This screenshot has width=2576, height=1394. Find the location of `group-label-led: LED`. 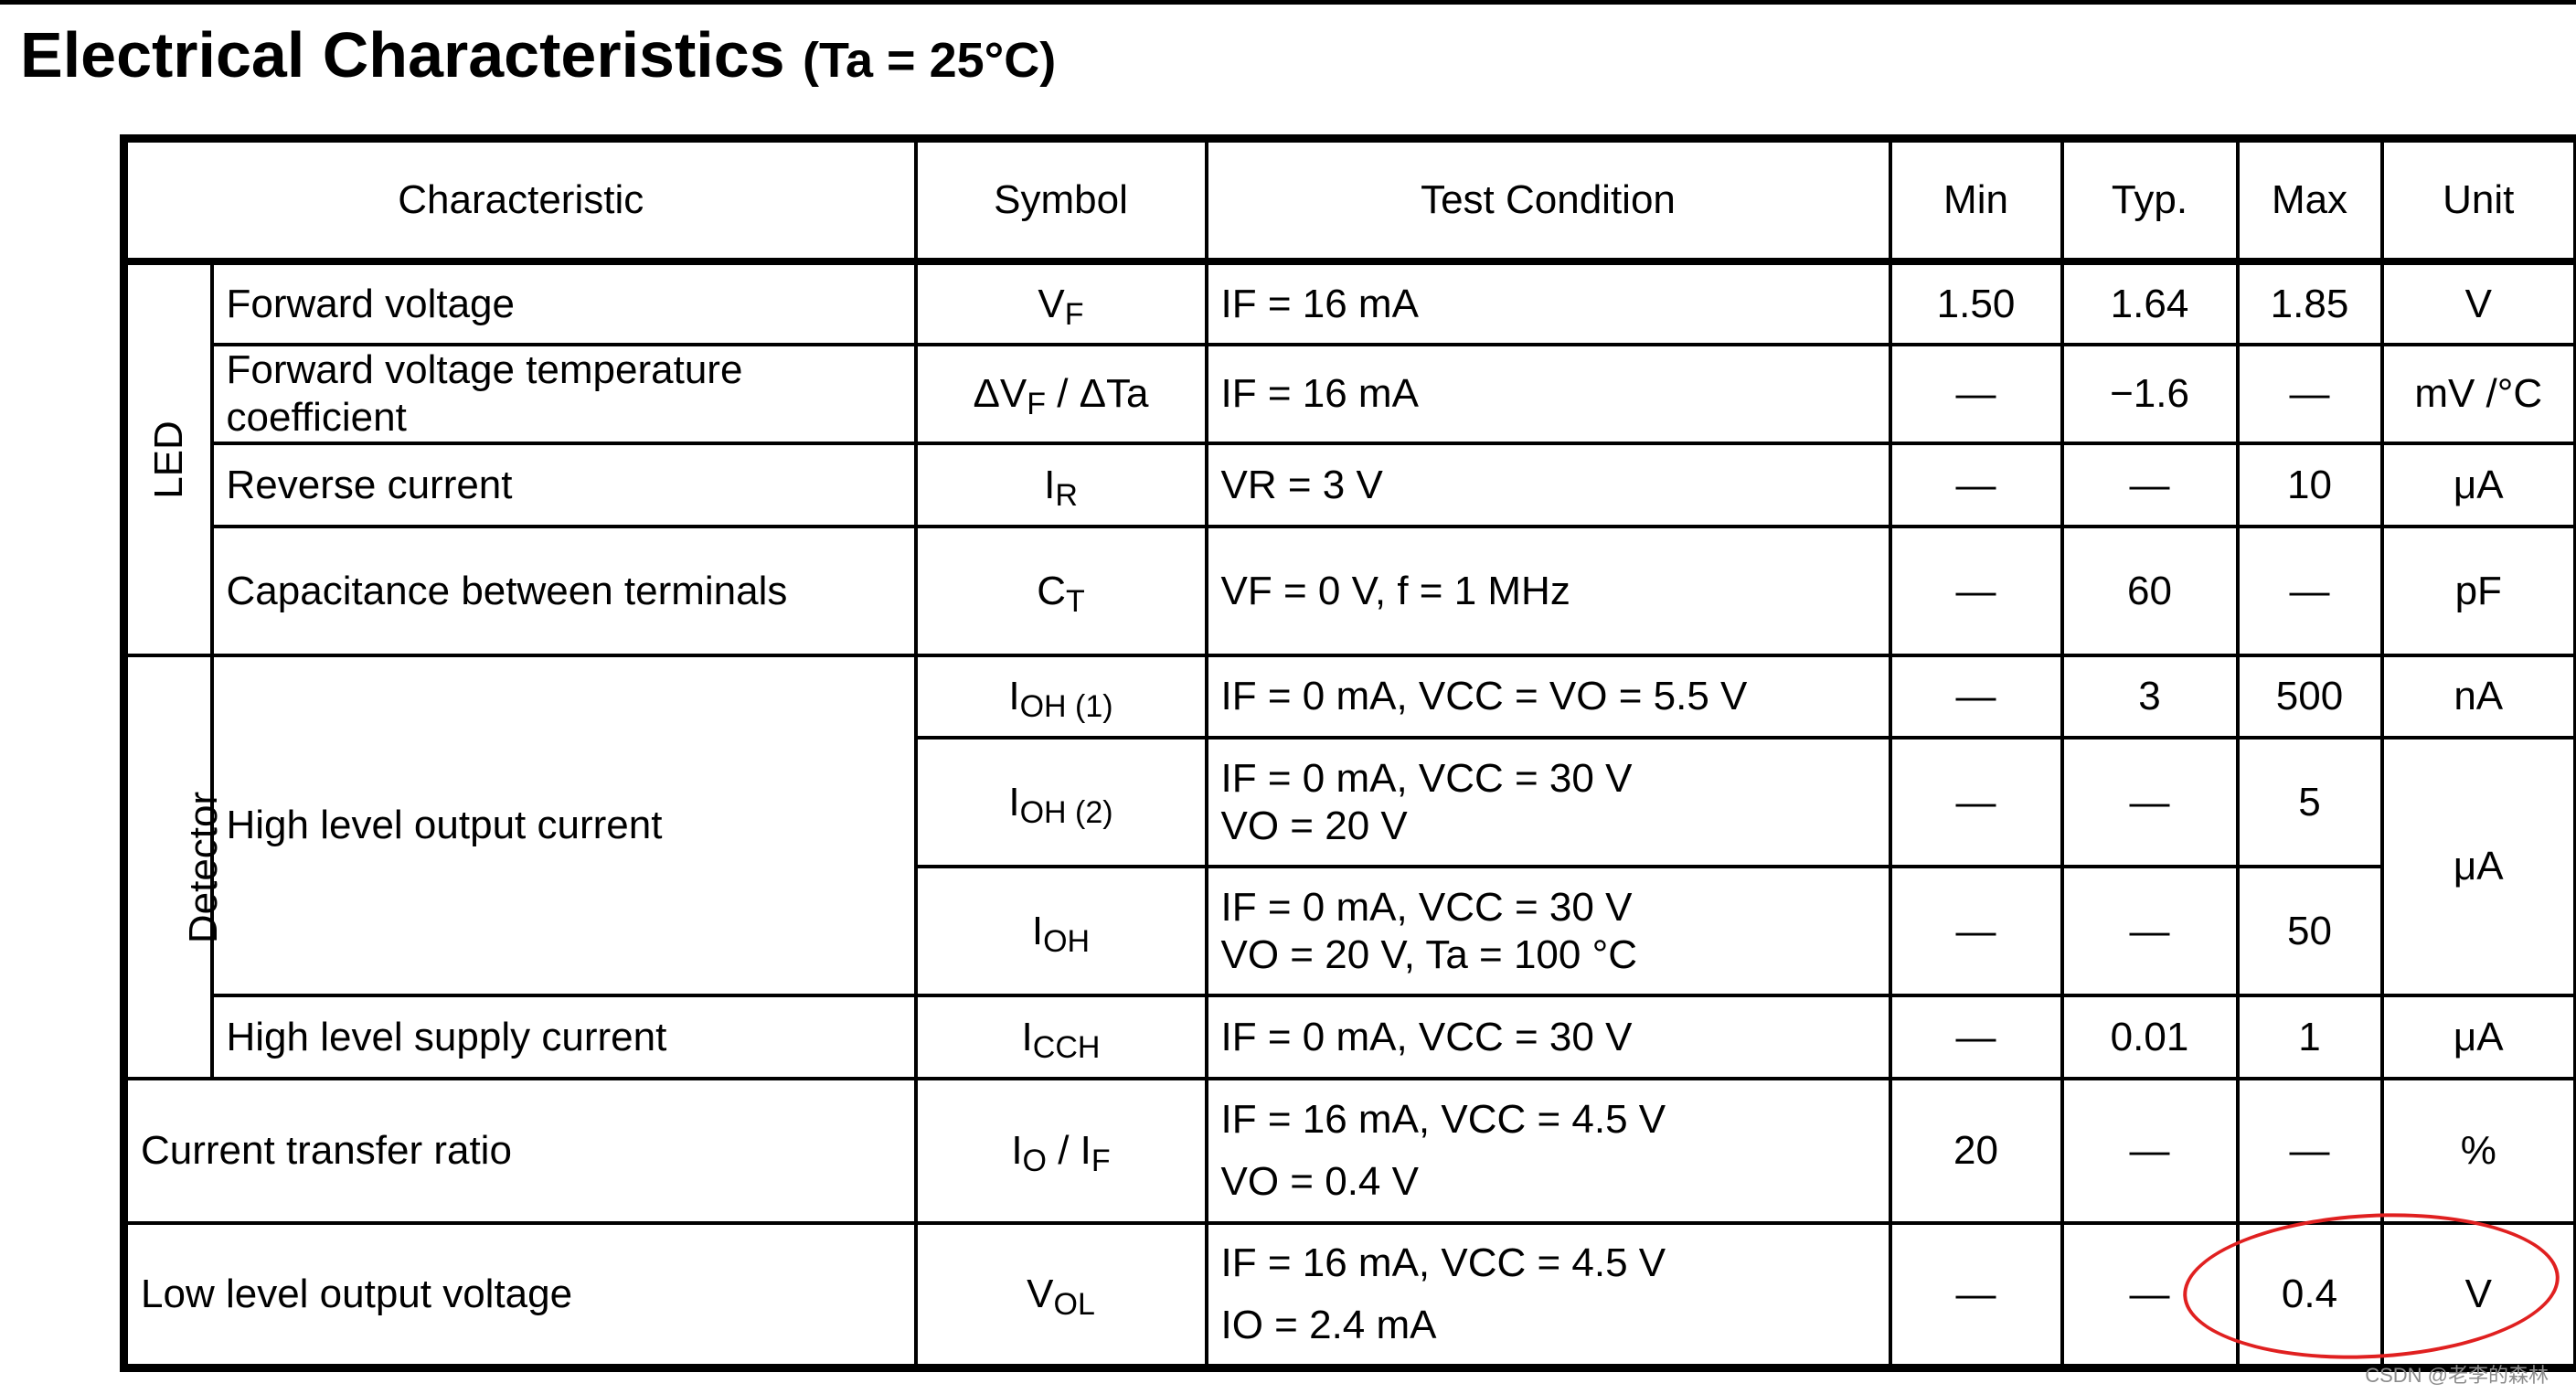

group-label-led: LED is located at coordinates (168, 459).